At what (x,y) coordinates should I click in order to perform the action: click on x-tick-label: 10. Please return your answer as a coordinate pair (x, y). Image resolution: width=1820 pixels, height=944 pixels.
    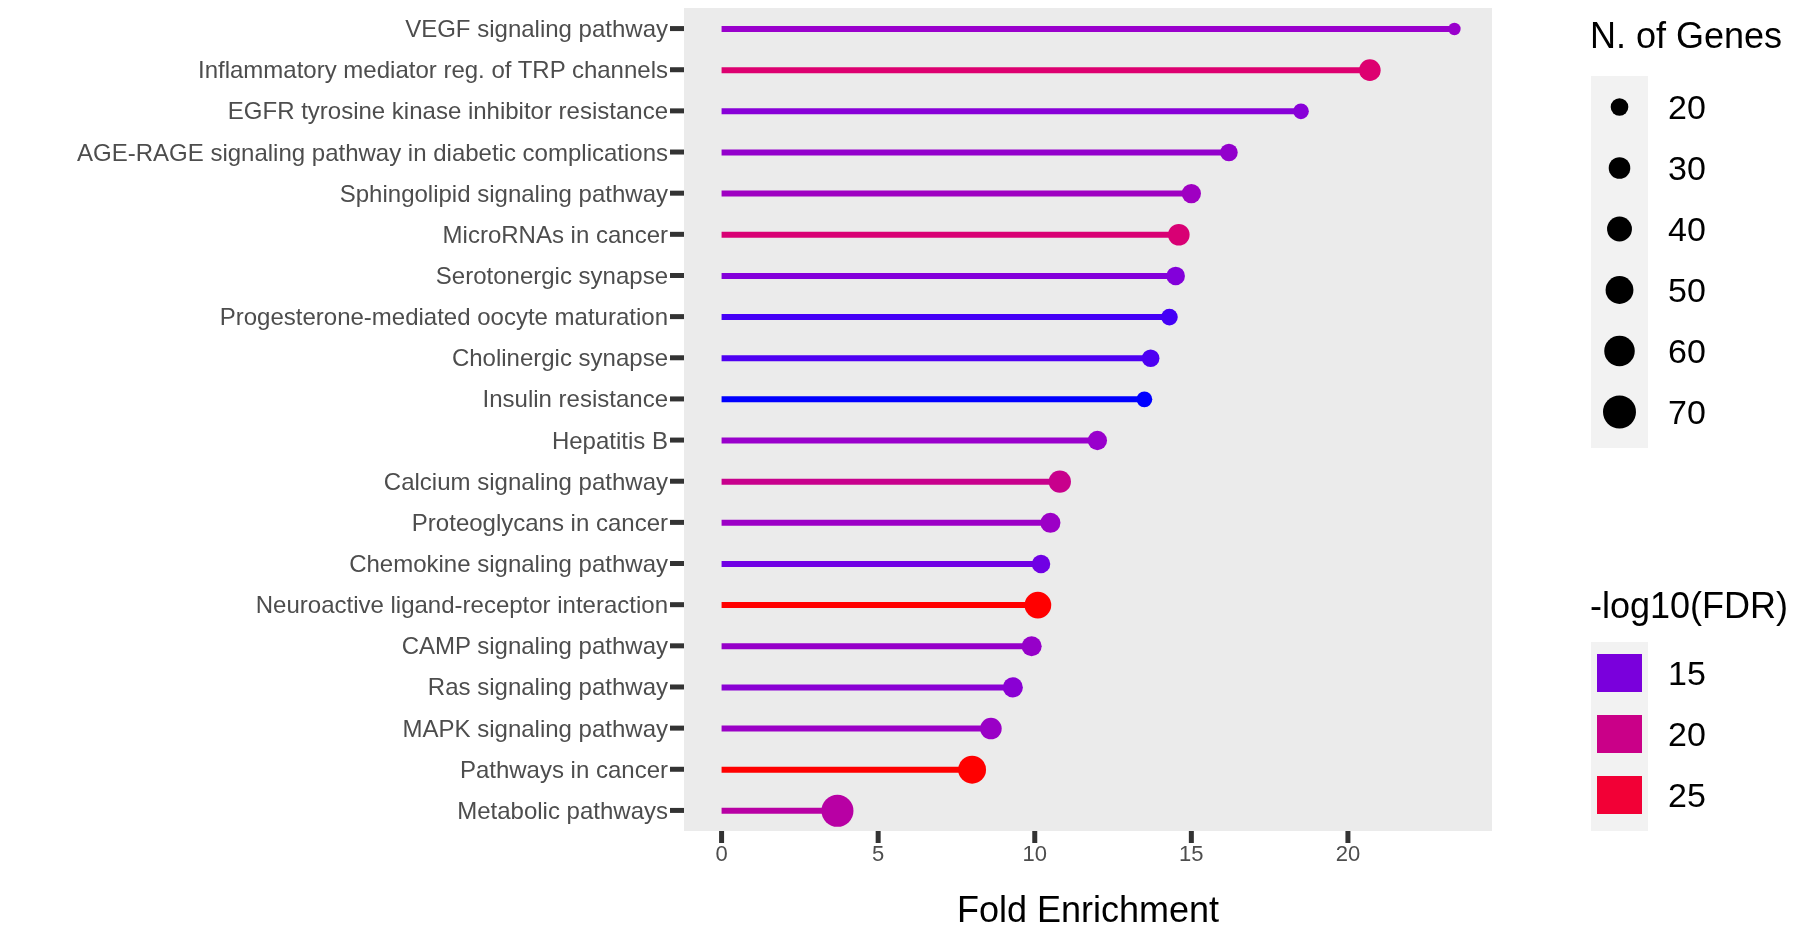
    Looking at the image, I should click on (1034, 853).